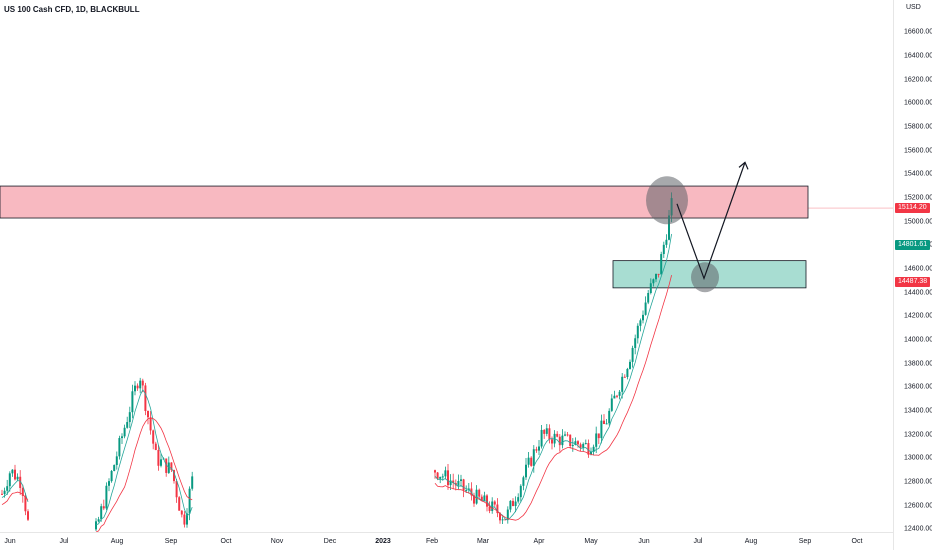 The image size is (932, 551). I want to click on price-tick-label: 13800.00, so click(918, 364).